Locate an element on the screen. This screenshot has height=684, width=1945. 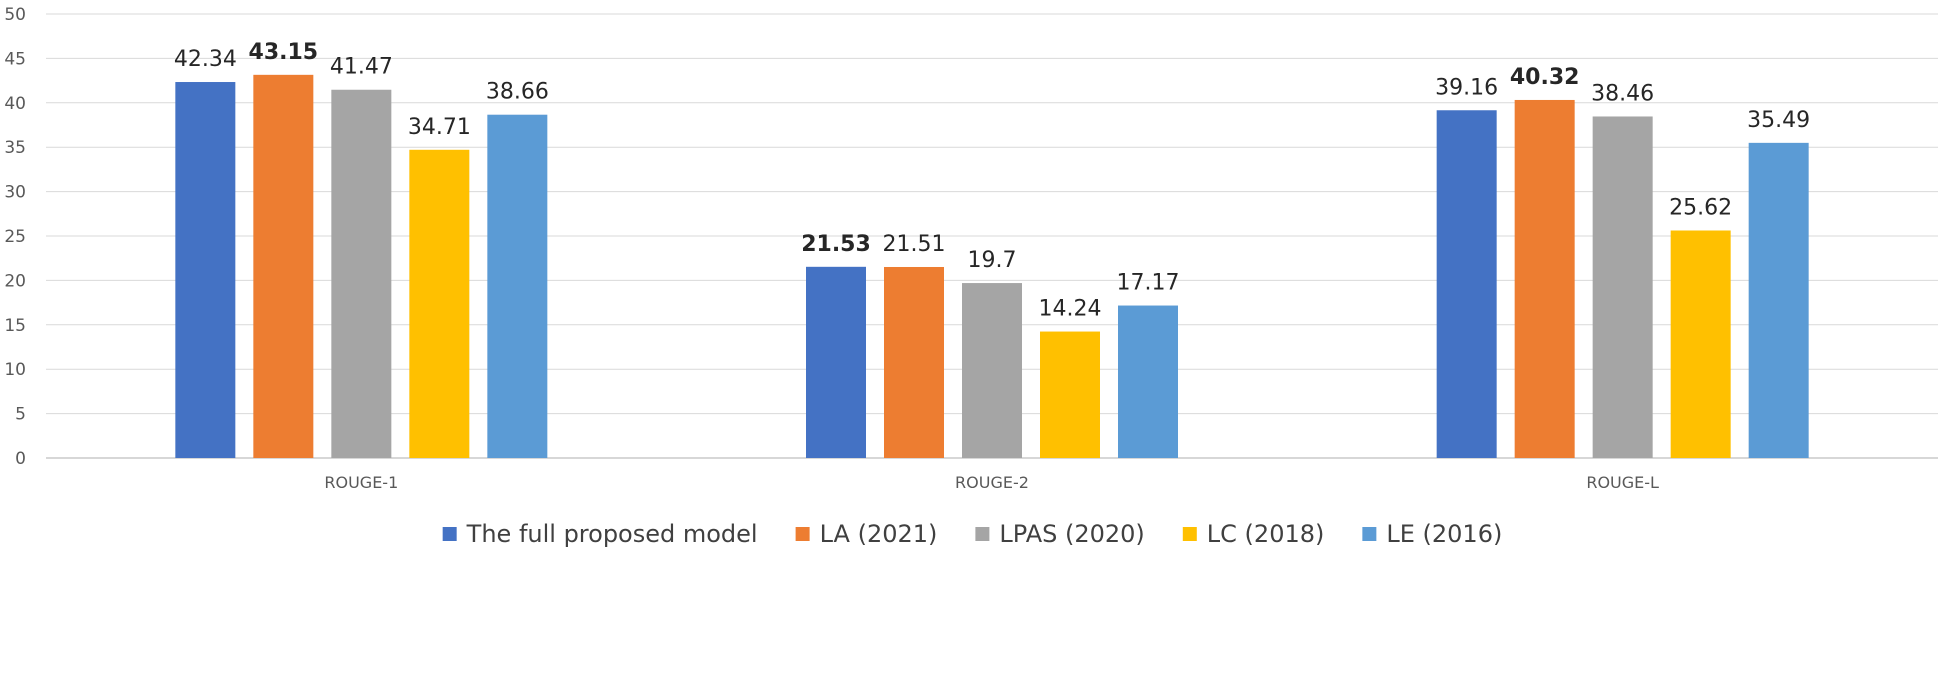
data-label-rouge-2-series-4: 17.17 is located at coordinates (1148, 283).